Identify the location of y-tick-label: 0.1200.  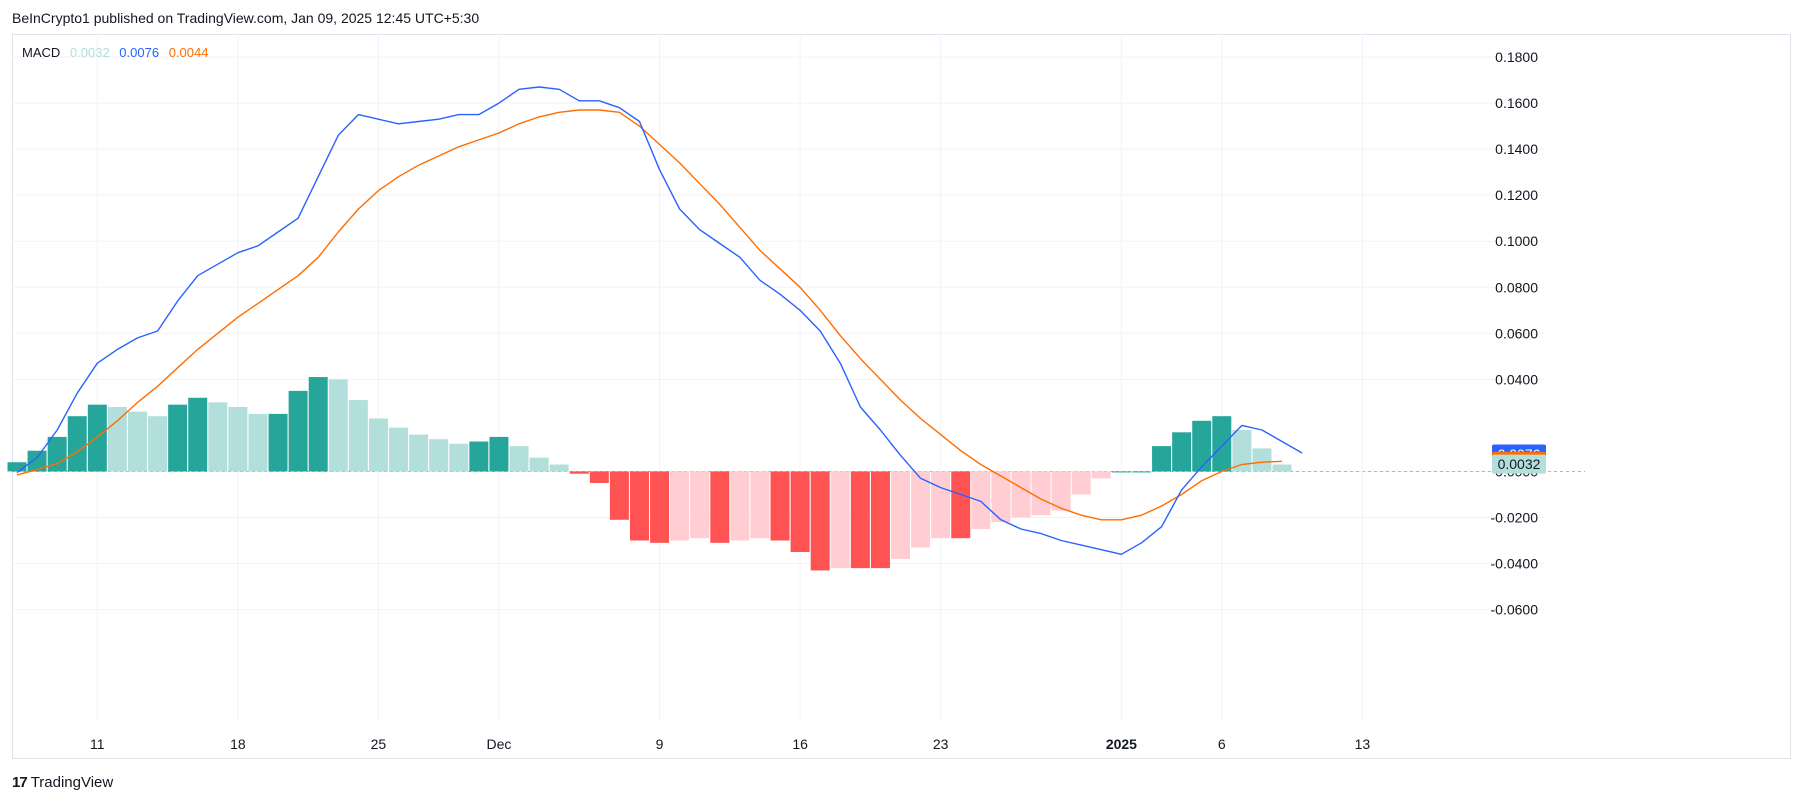
(1516, 195).